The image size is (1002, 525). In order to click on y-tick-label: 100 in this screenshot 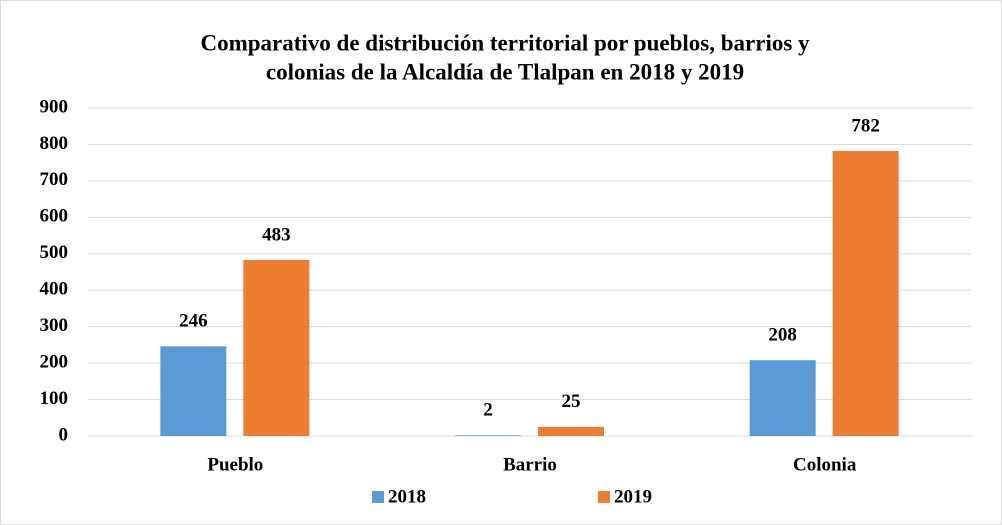, I will do `click(54, 398)`.